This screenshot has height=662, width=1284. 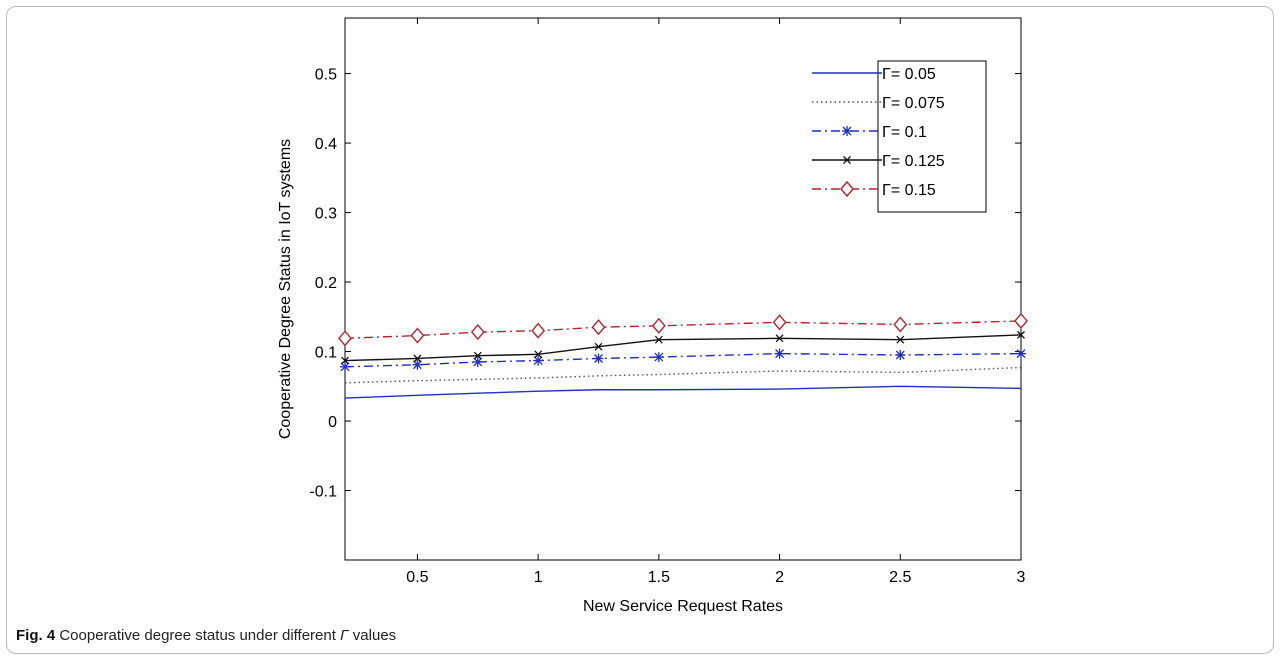 I want to click on y-tick-label: 0.5, so click(x=326, y=75).